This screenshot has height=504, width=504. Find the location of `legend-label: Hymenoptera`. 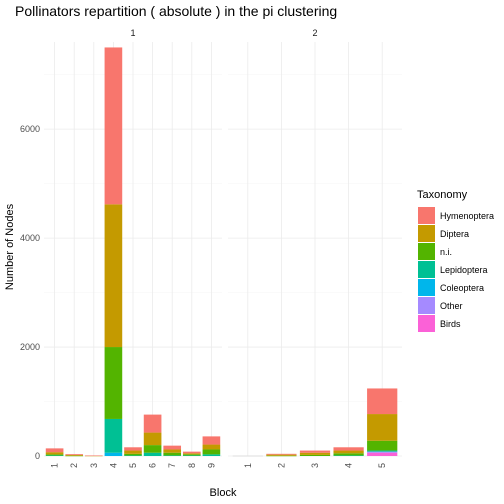

legend-label: Hymenoptera is located at coordinates (467, 216).